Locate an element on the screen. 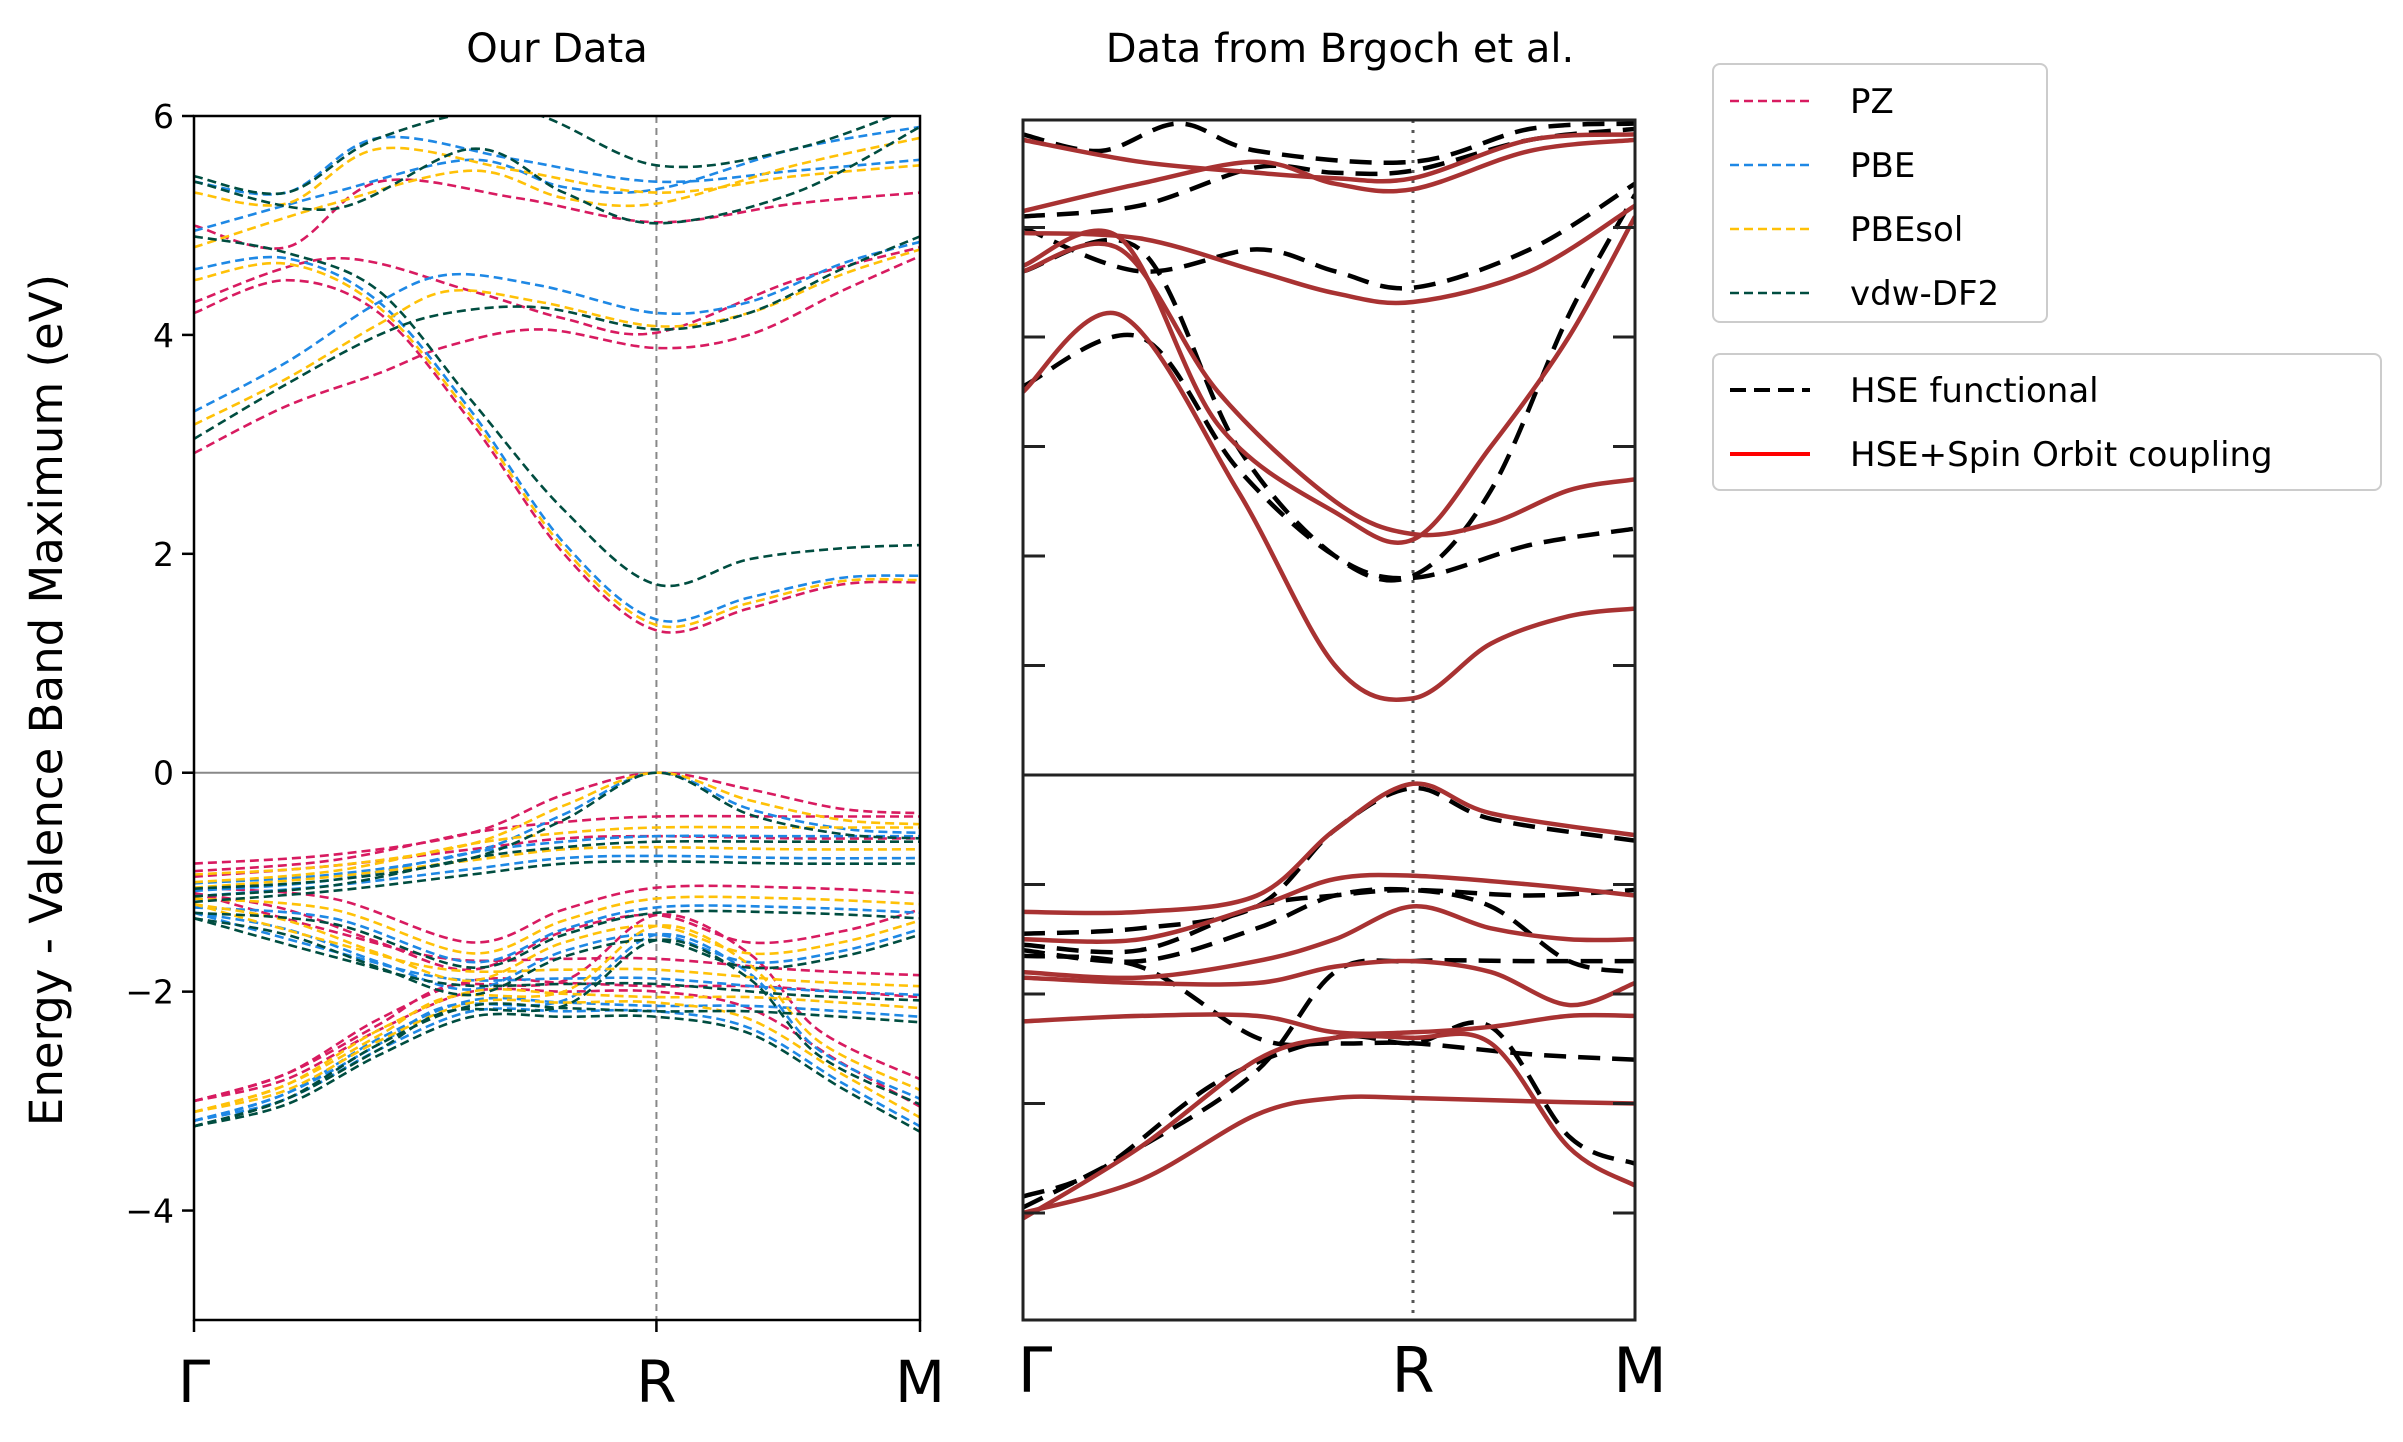 The width and height of the screenshot is (2403, 1442). left-panel-title: Our Data is located at coordinates (557, 49).